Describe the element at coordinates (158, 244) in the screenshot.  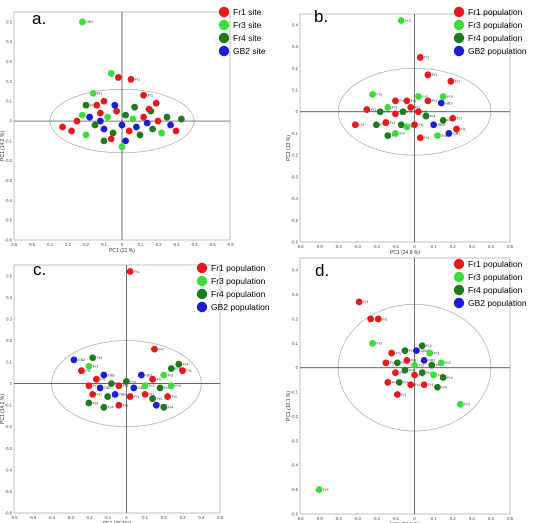
I see `x-tick-label: -0.2` at that location.